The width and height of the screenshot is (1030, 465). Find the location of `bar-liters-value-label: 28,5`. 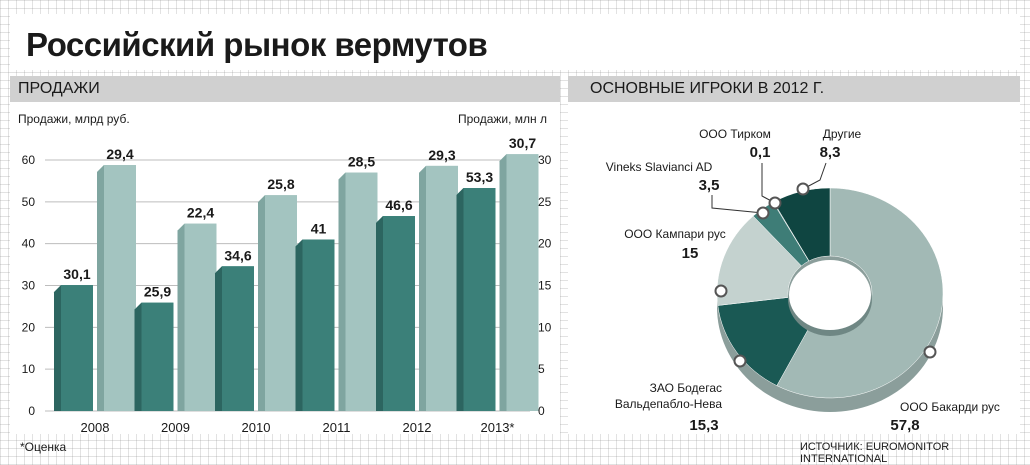

bar-liters-value-label: 28,5 is located at coordinates (361, 162).